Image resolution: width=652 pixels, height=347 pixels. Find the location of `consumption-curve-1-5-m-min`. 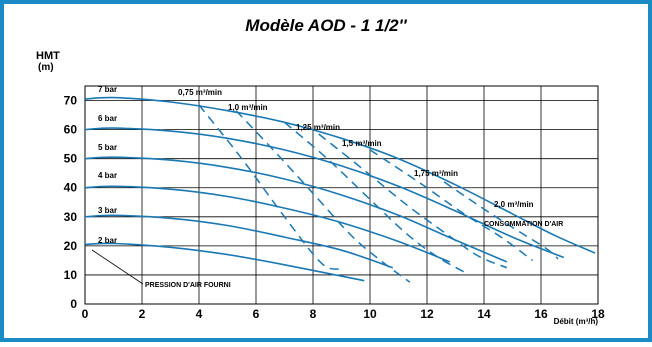

consumption-curve-1-5-m-min is located at coordinates (413, 201).